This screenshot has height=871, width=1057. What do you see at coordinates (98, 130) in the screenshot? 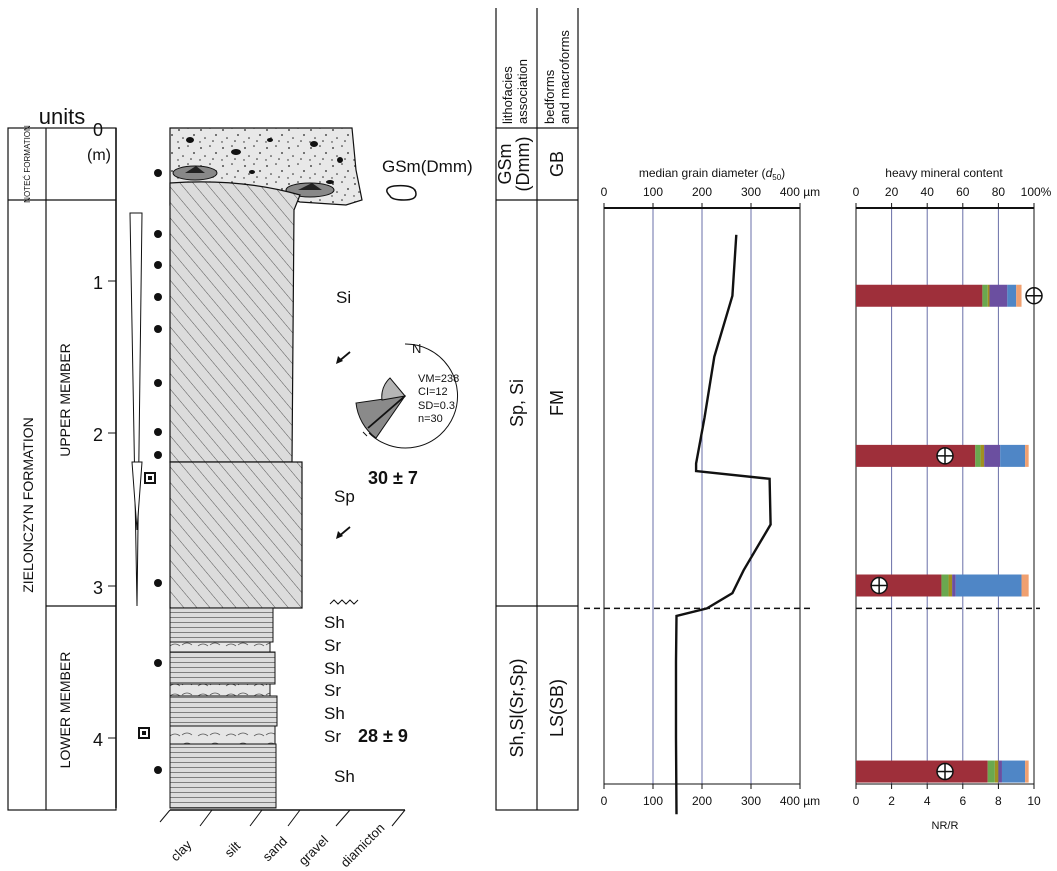
I see `depth-tick-0: 0` at bounding box center [98, 130].